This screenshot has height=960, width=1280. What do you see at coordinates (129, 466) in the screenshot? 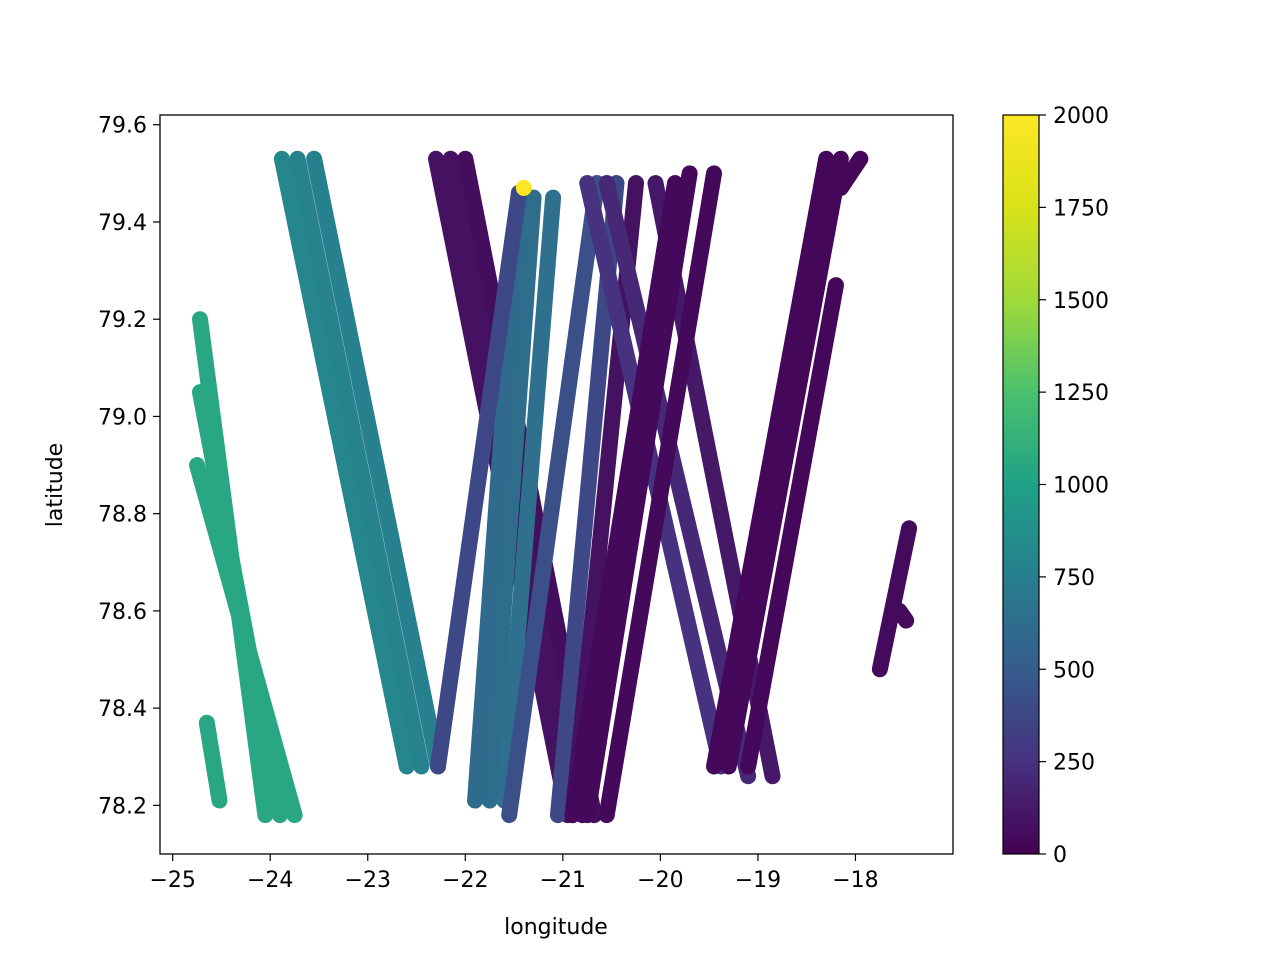
I see `y-axis-ticks: 78.2 78.4 78.6 78.8 79.0 79.2 79.4 79.6` at bounding box center [129, 466].